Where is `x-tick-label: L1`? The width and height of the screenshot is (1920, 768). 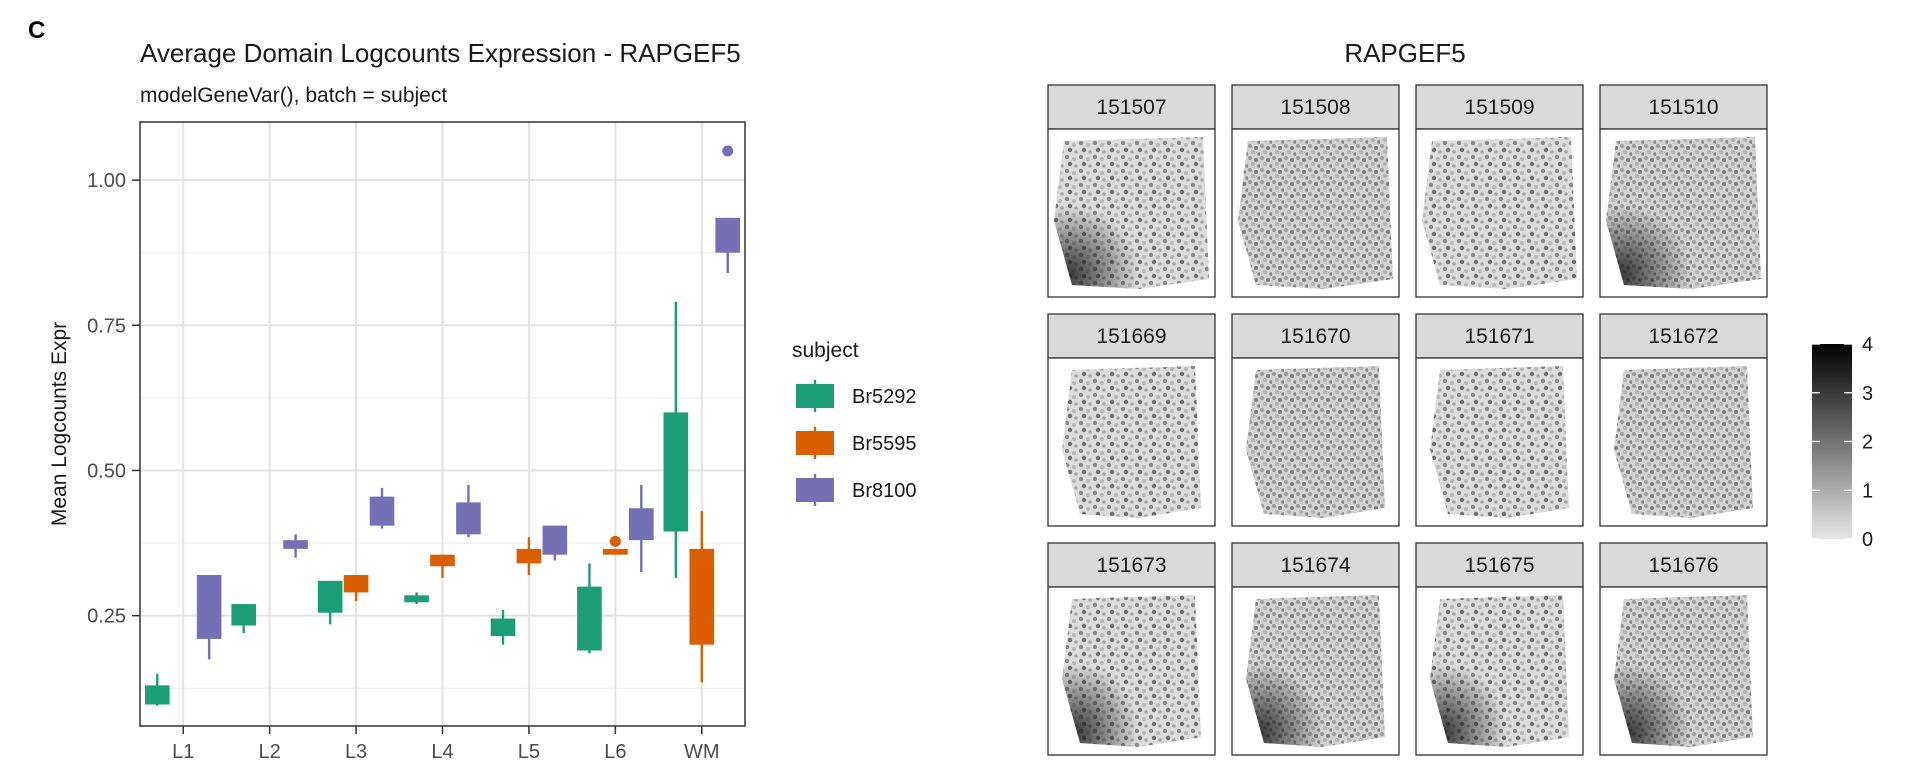 x-tick-label: L1 is located at coordinates (183, 752).